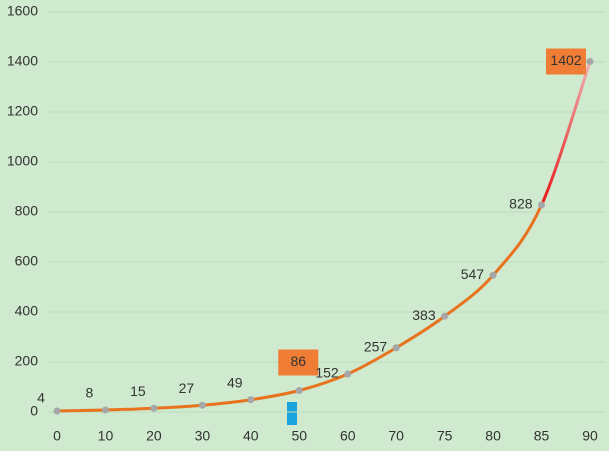  I want to click on x-tick-label: 40, so click(251, 436).